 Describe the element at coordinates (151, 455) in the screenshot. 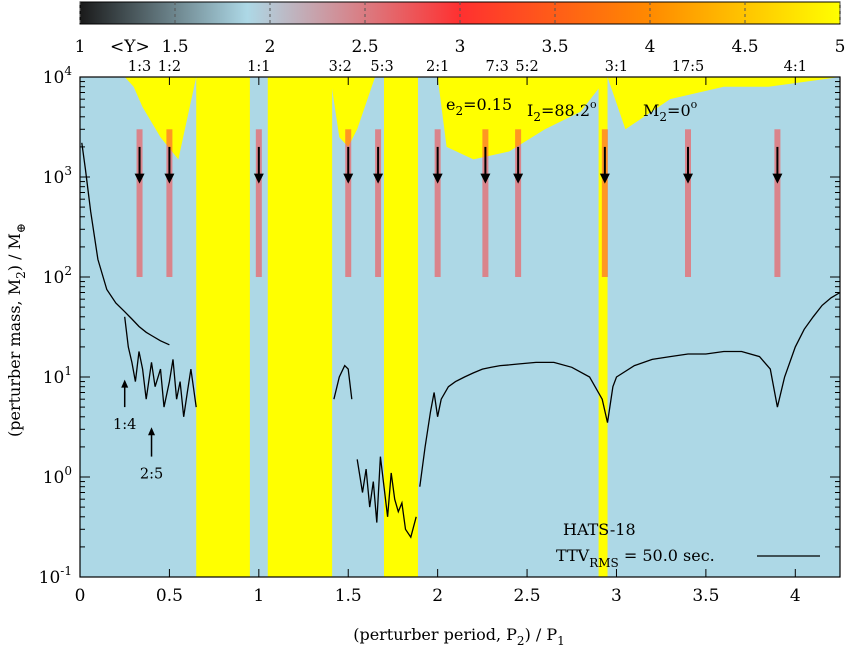

I see `inner-resonance: 2:5` at that location.